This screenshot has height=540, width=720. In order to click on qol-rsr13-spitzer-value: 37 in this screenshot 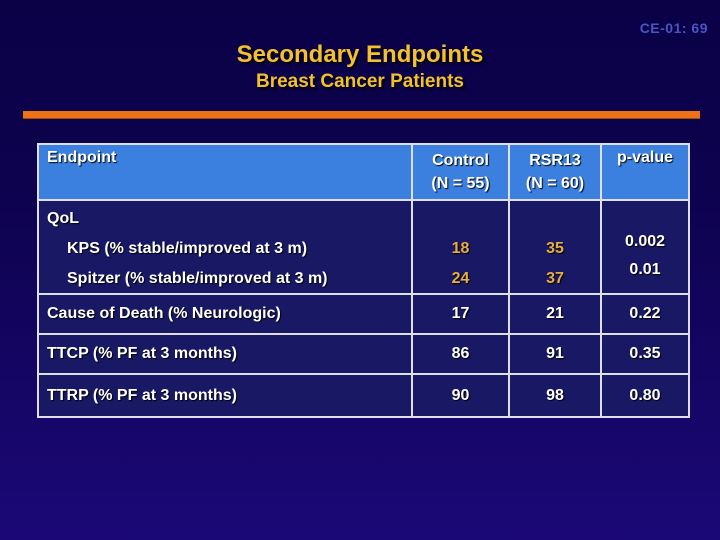, I will do `click(555, 278)`.